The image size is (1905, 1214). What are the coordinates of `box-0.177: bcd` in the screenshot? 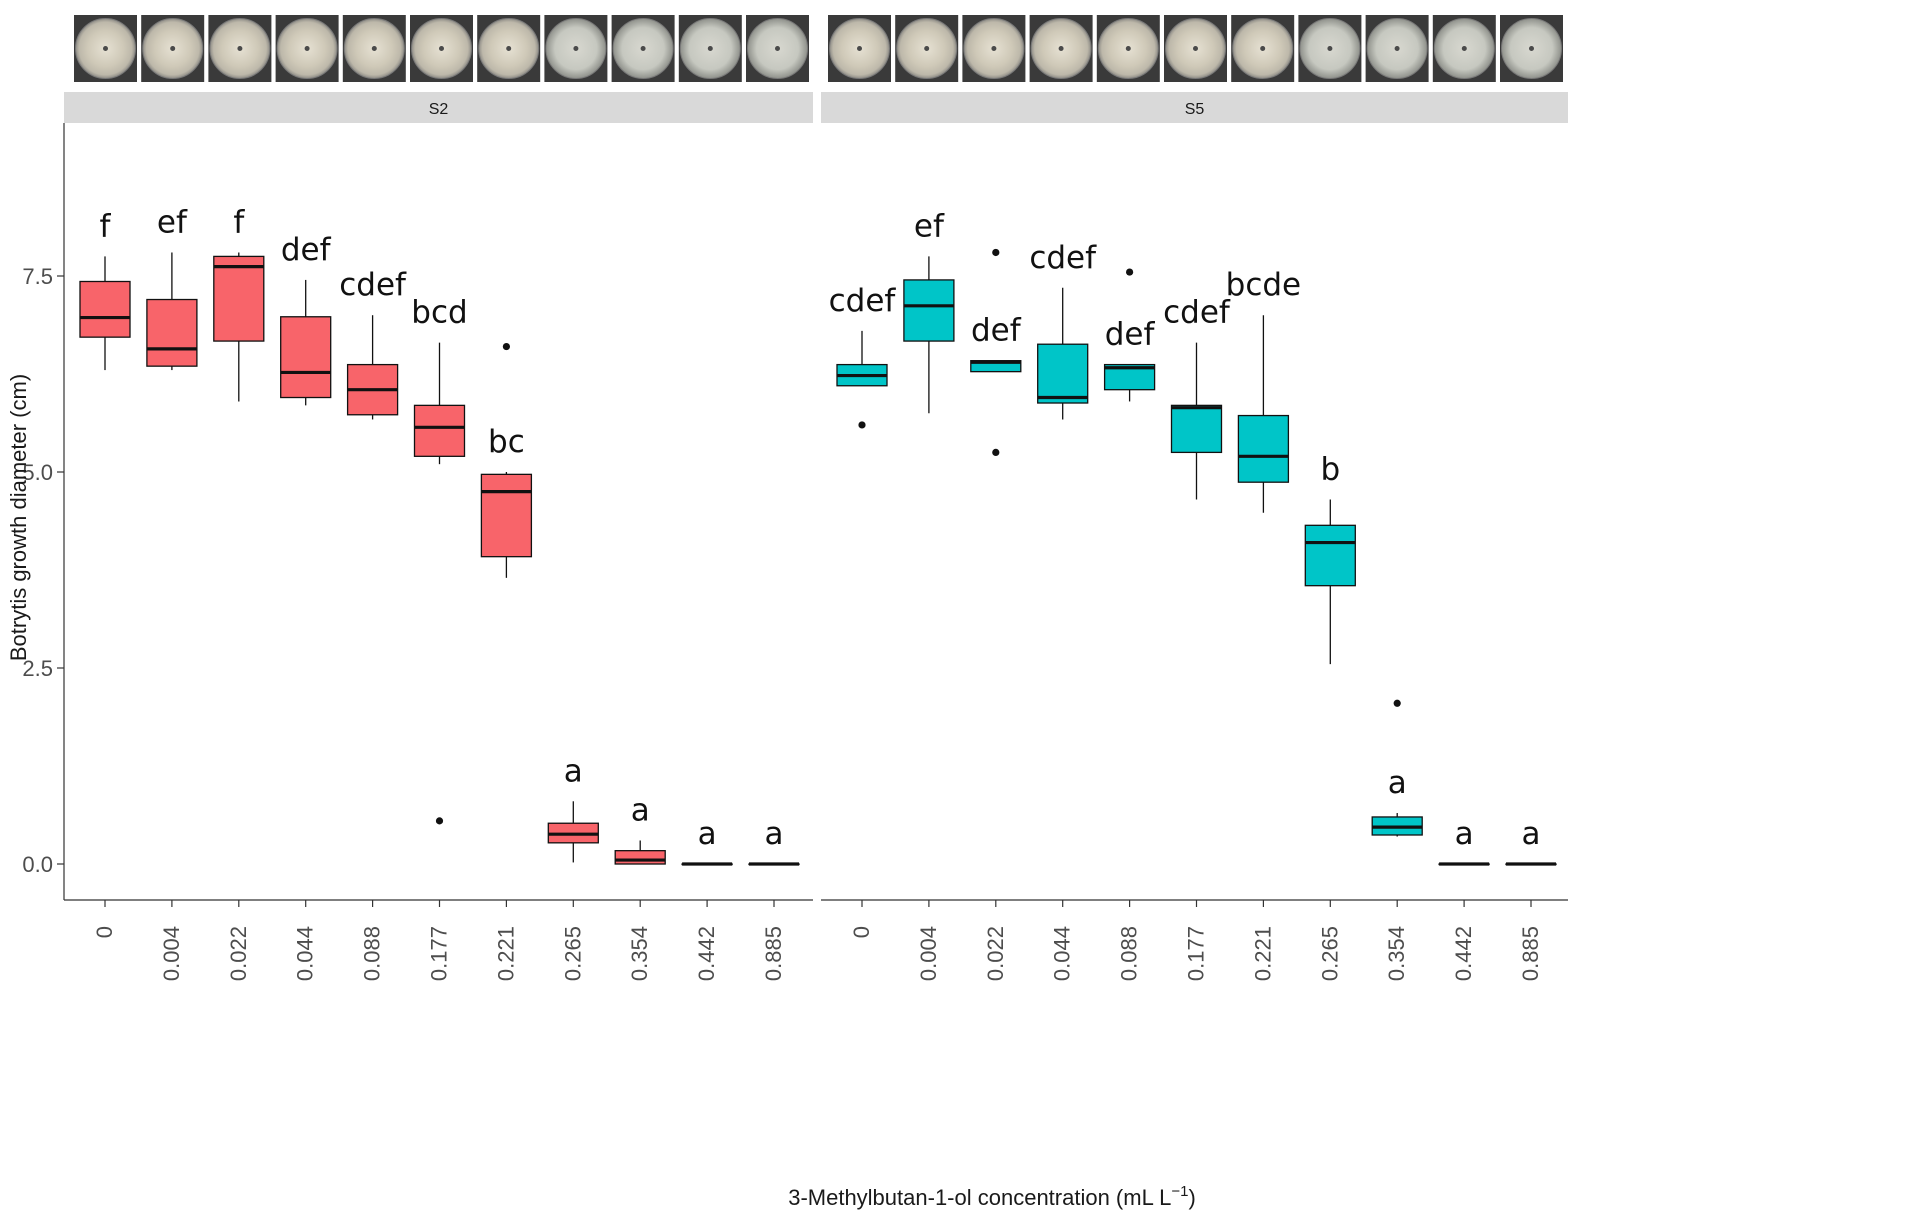 It's located at (439, 560).